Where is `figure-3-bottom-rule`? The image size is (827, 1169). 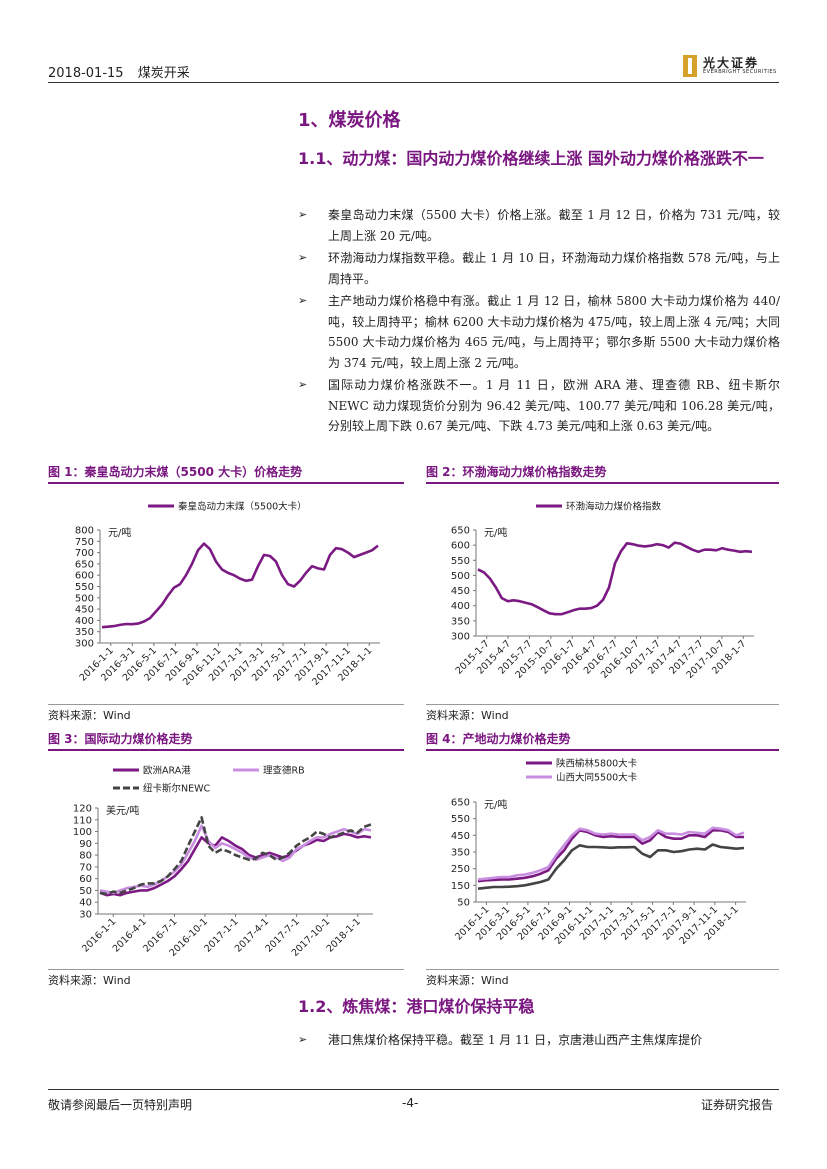
figure-3-bottom-rule is located at coordinates (226, 969).